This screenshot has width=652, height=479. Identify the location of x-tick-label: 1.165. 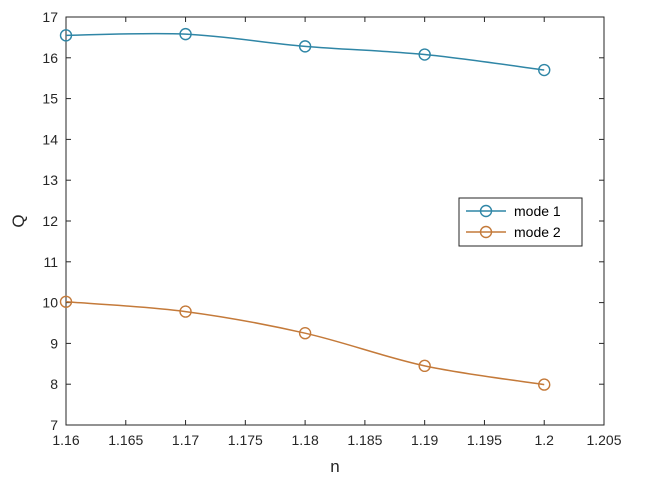
(125, 440).